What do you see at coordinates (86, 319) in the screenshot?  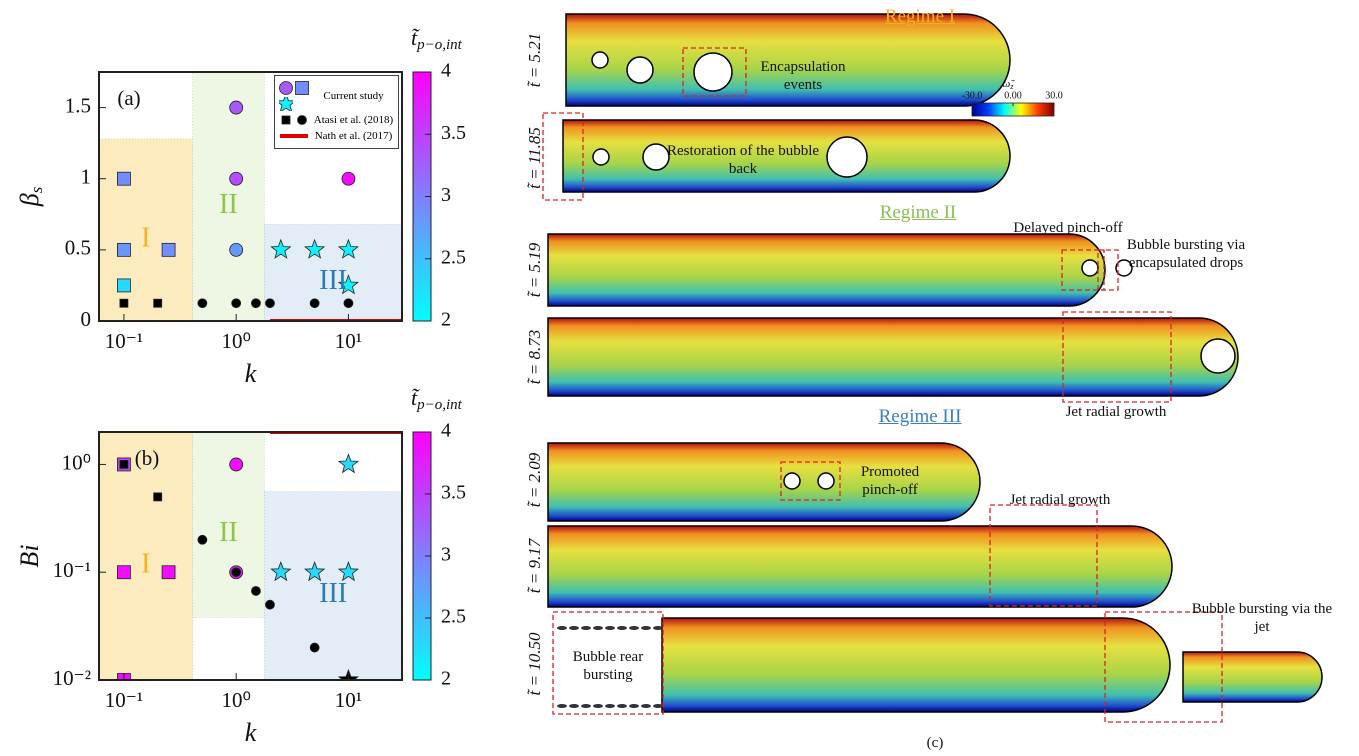 I see `y-tick-label: 0` at bounding box center [86, 319].